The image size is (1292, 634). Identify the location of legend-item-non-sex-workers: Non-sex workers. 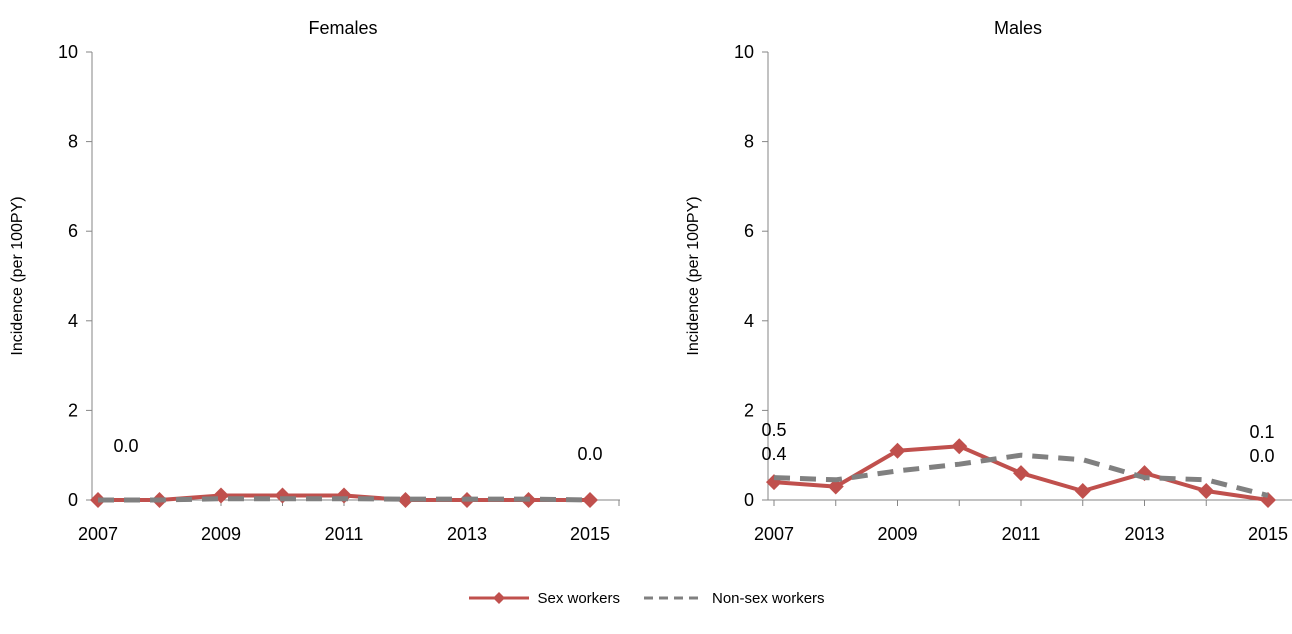
(733, 598).